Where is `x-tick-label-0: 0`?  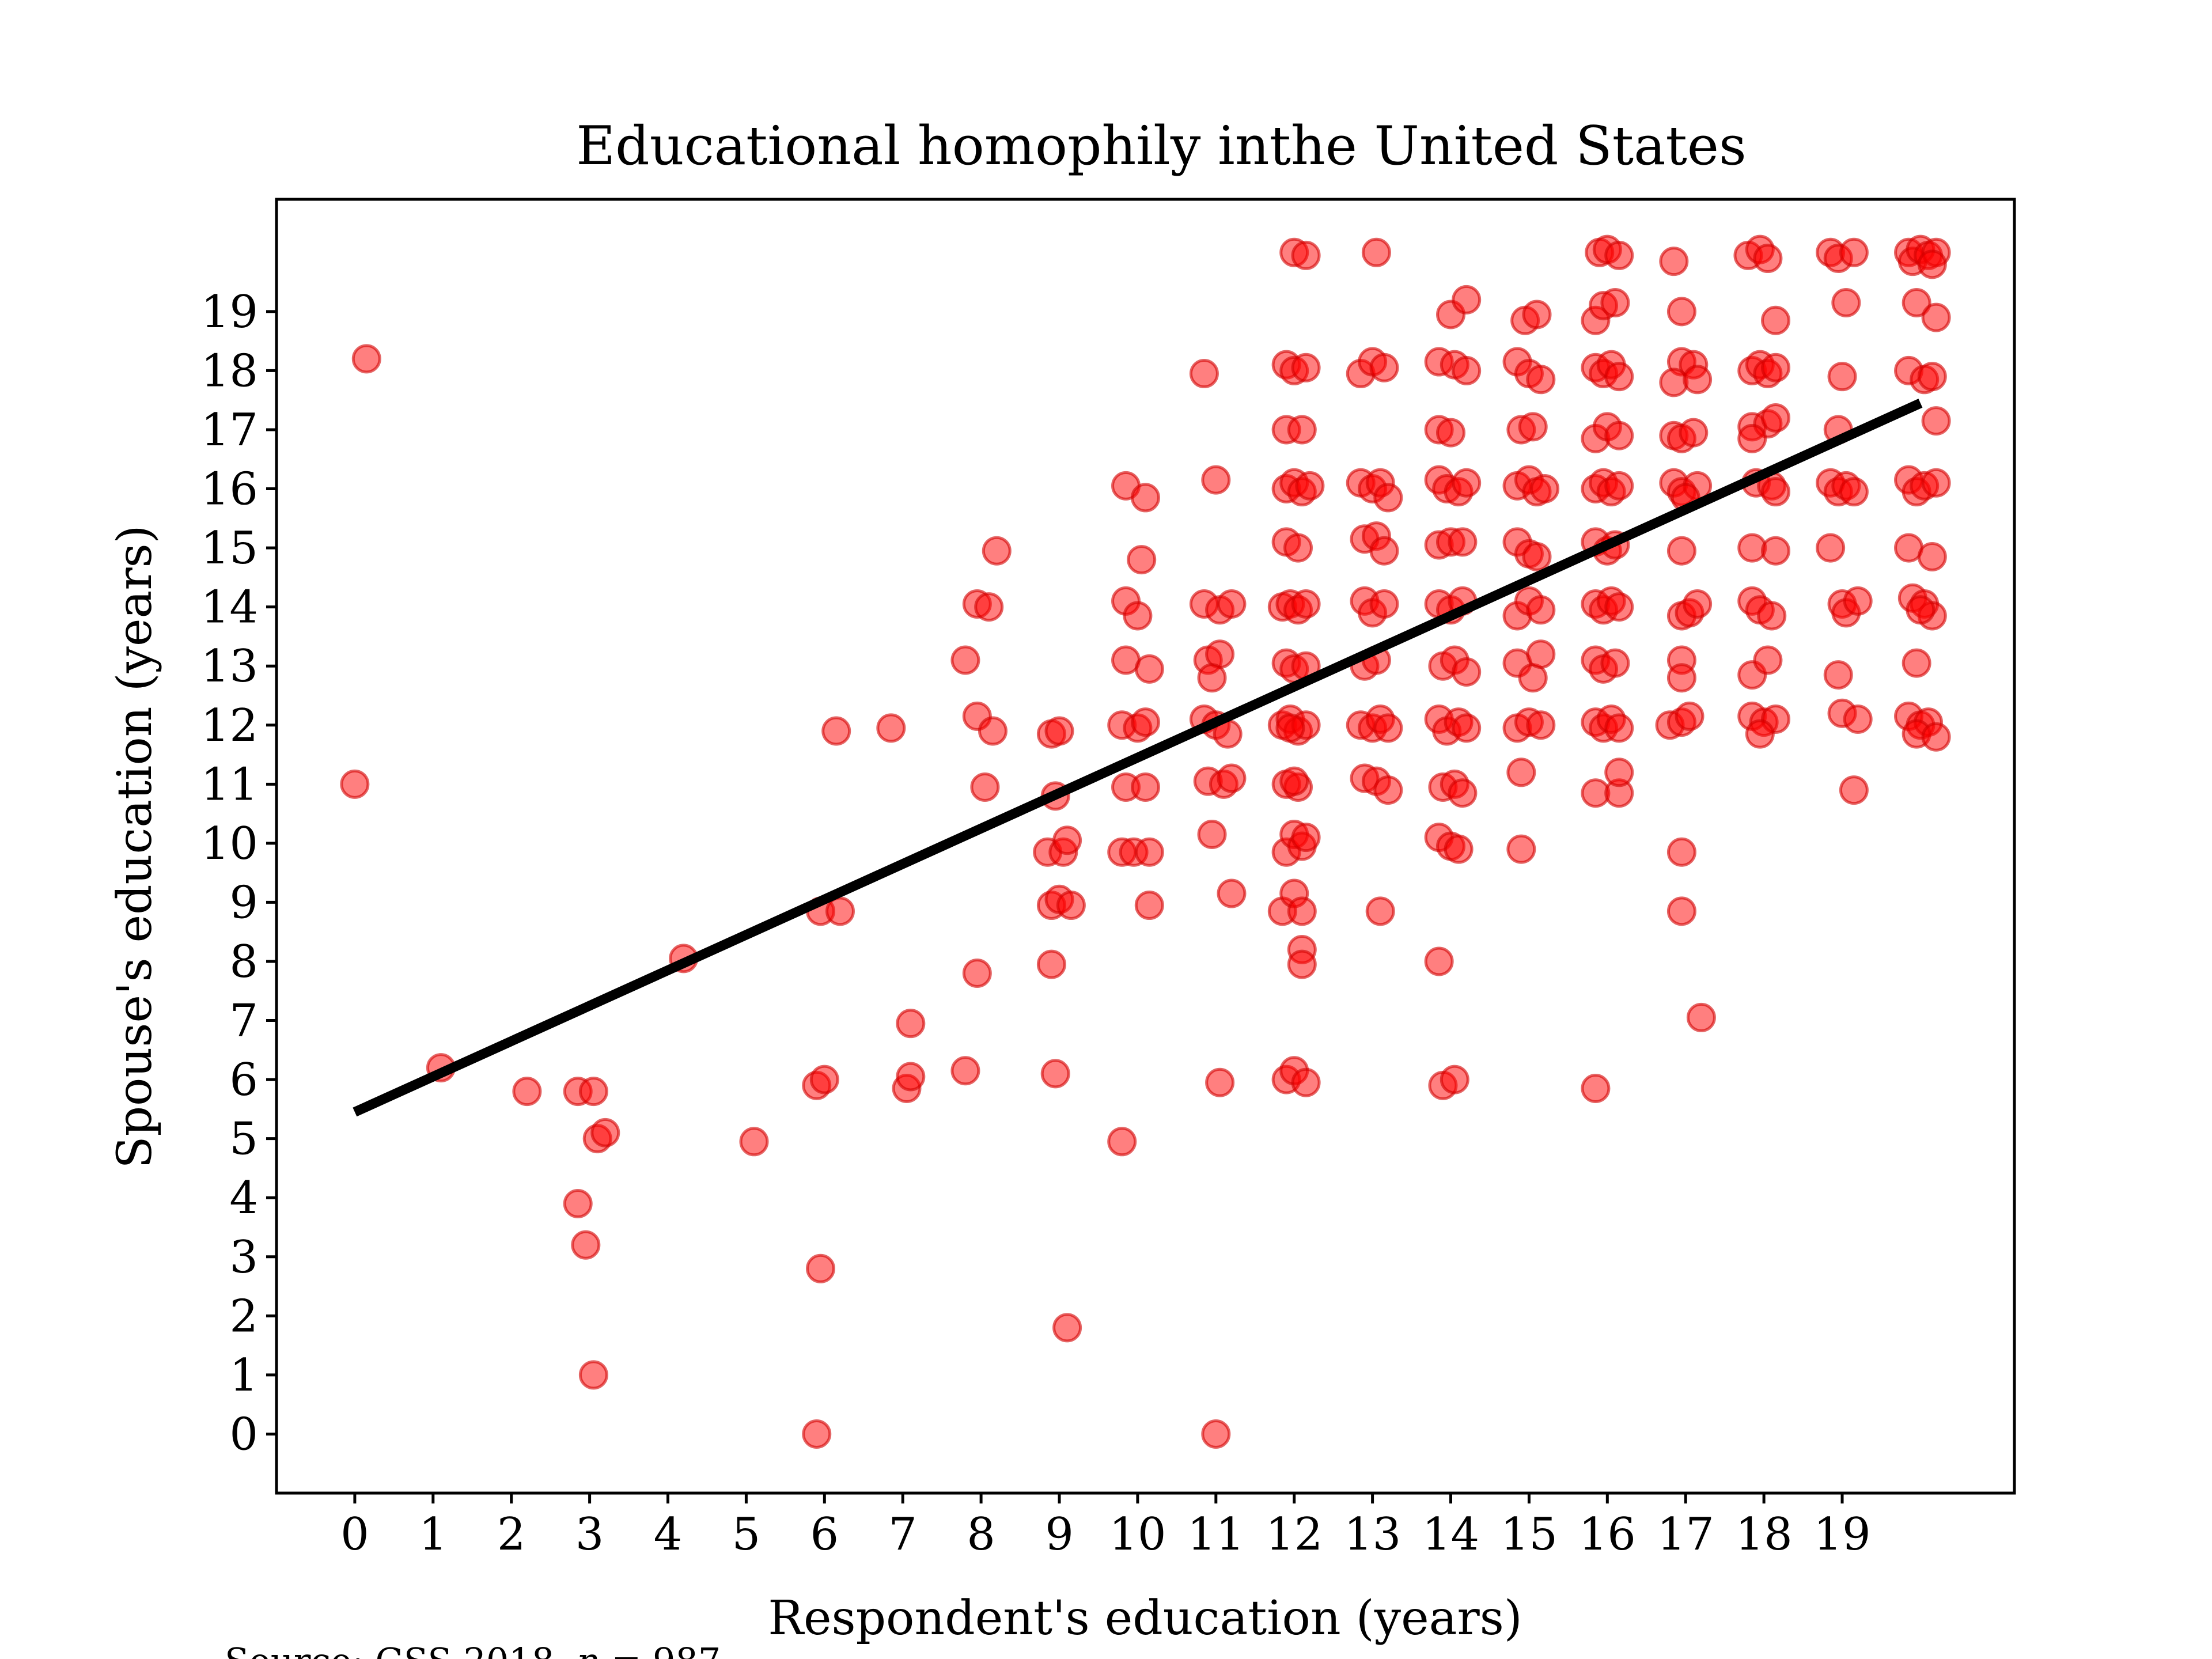 x-tick-label-0: 0 is located at coordinates (354, 1534).